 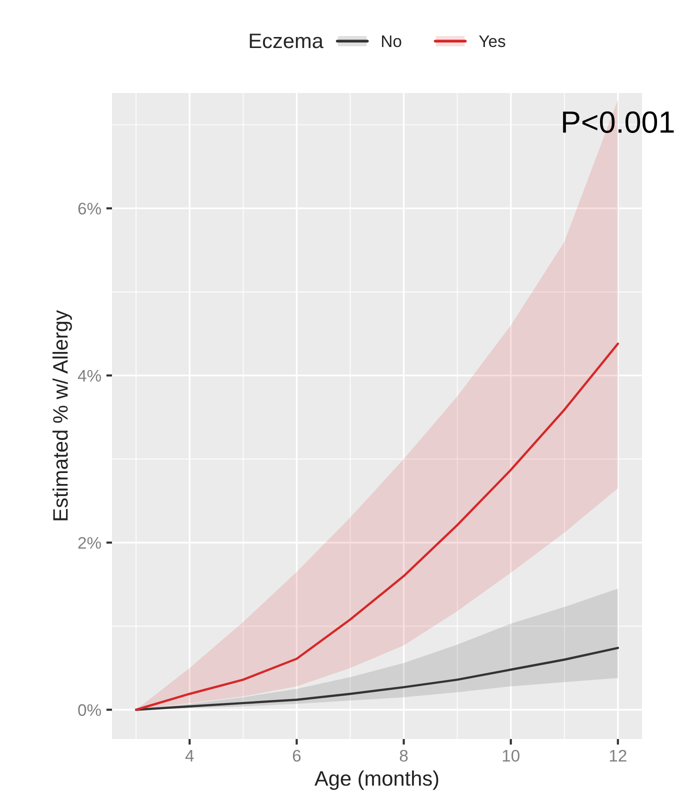 I want to click on y-tick-label: 0%, so click(x=89, y=710).